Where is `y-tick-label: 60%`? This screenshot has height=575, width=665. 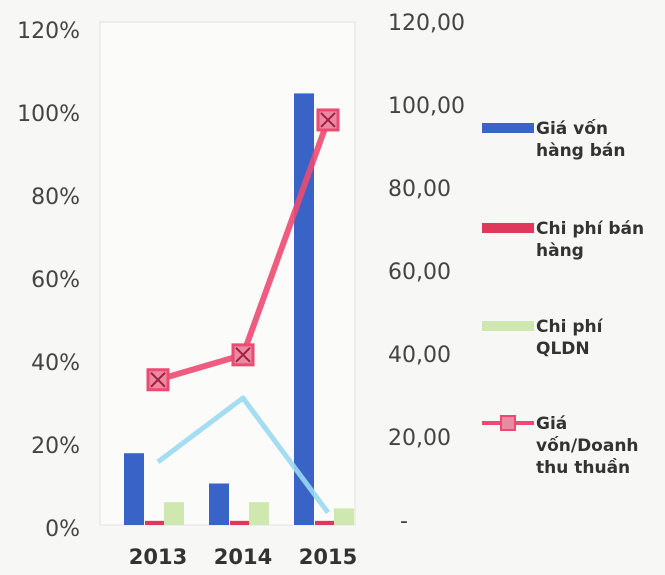
y-tick-label: 60% is located at coordinates (55, 280).